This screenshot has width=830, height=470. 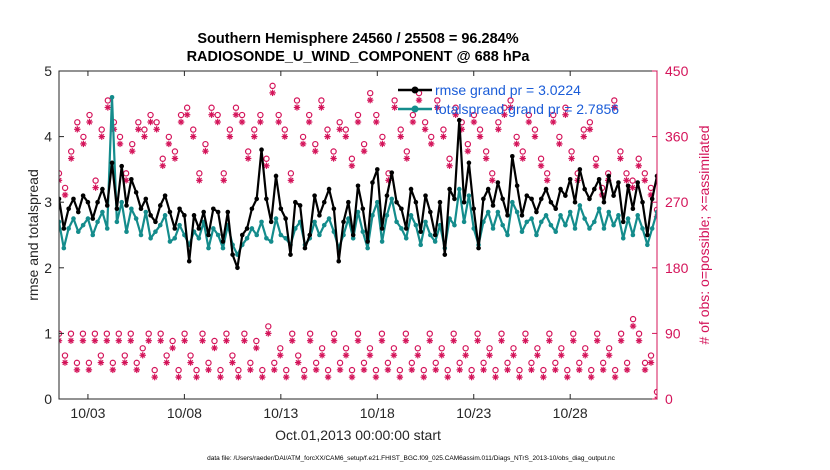 What do you see at coordinates (677, 268) in the screenshot?
I see `right-tick-label: 180` at bounding box center [677, 268].